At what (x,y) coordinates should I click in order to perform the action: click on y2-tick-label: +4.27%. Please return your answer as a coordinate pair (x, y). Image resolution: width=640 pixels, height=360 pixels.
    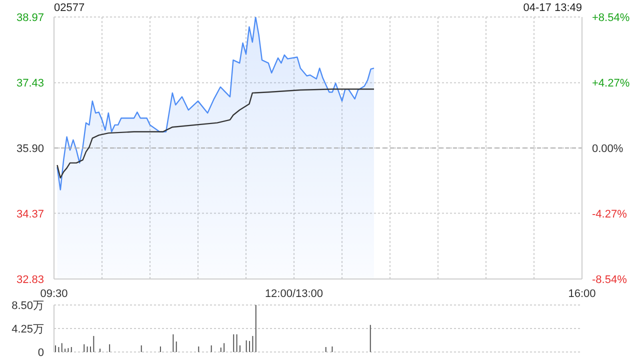
    Looking at the image, I should click on (611, 84).